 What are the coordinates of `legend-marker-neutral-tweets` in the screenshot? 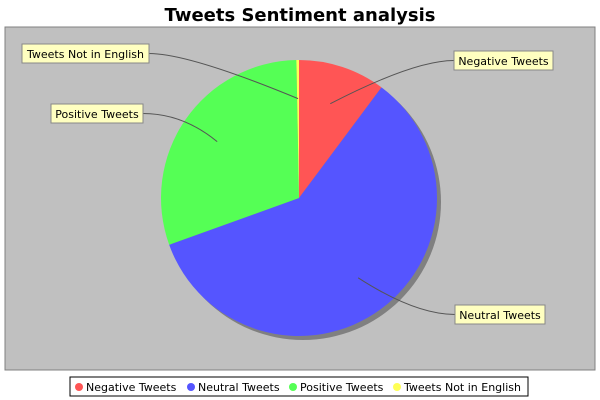 It's located at (191, 387).